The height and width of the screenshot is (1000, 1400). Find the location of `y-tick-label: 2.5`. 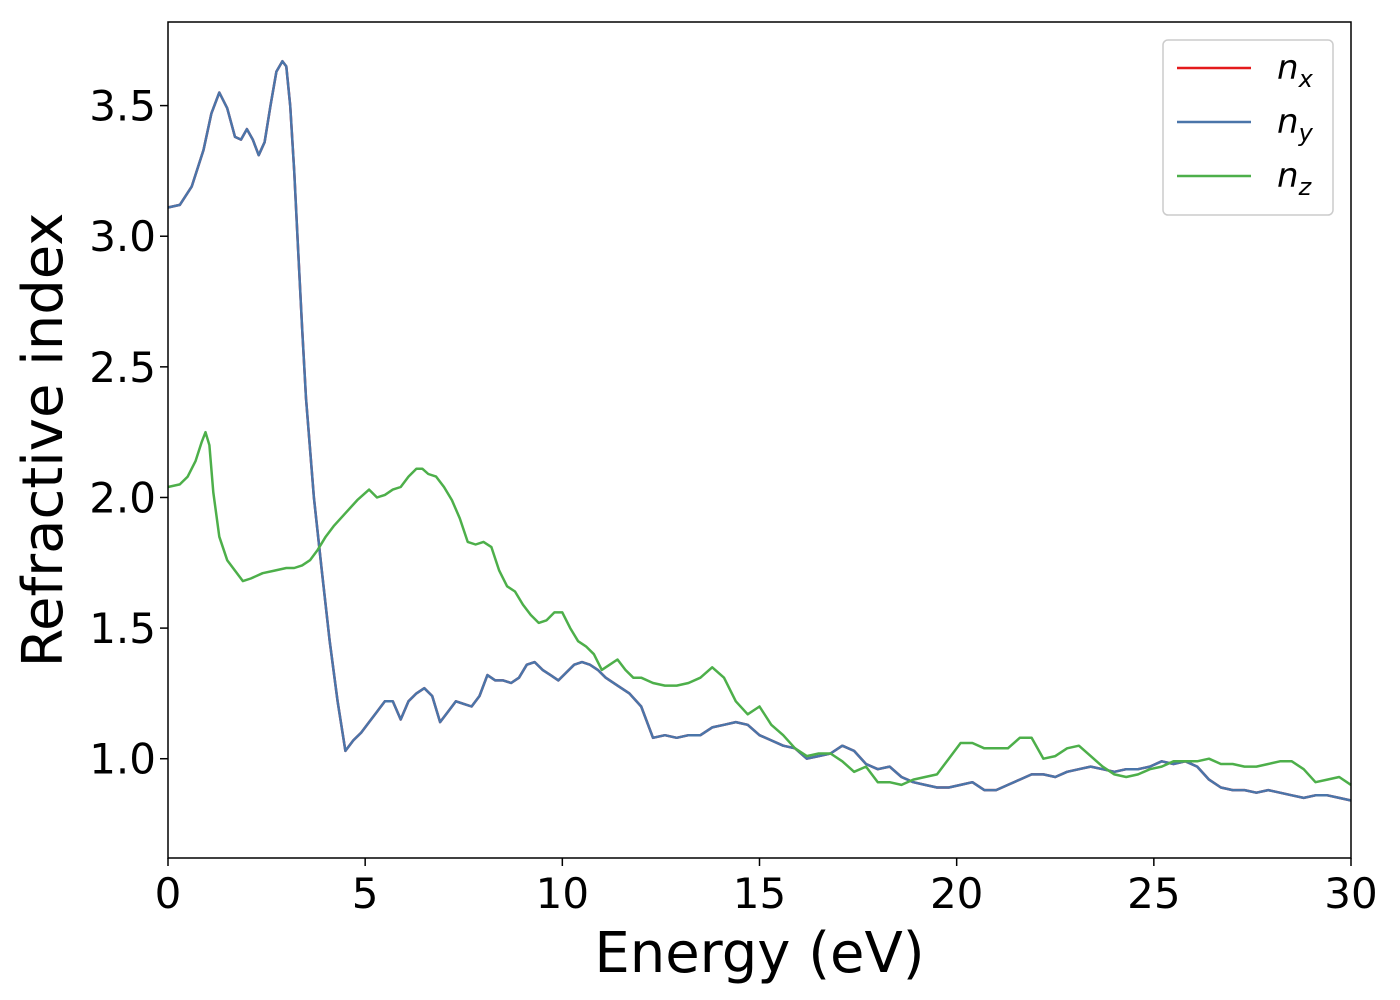

y-tick-label: 2.5 is located at coordinates (122, 367).